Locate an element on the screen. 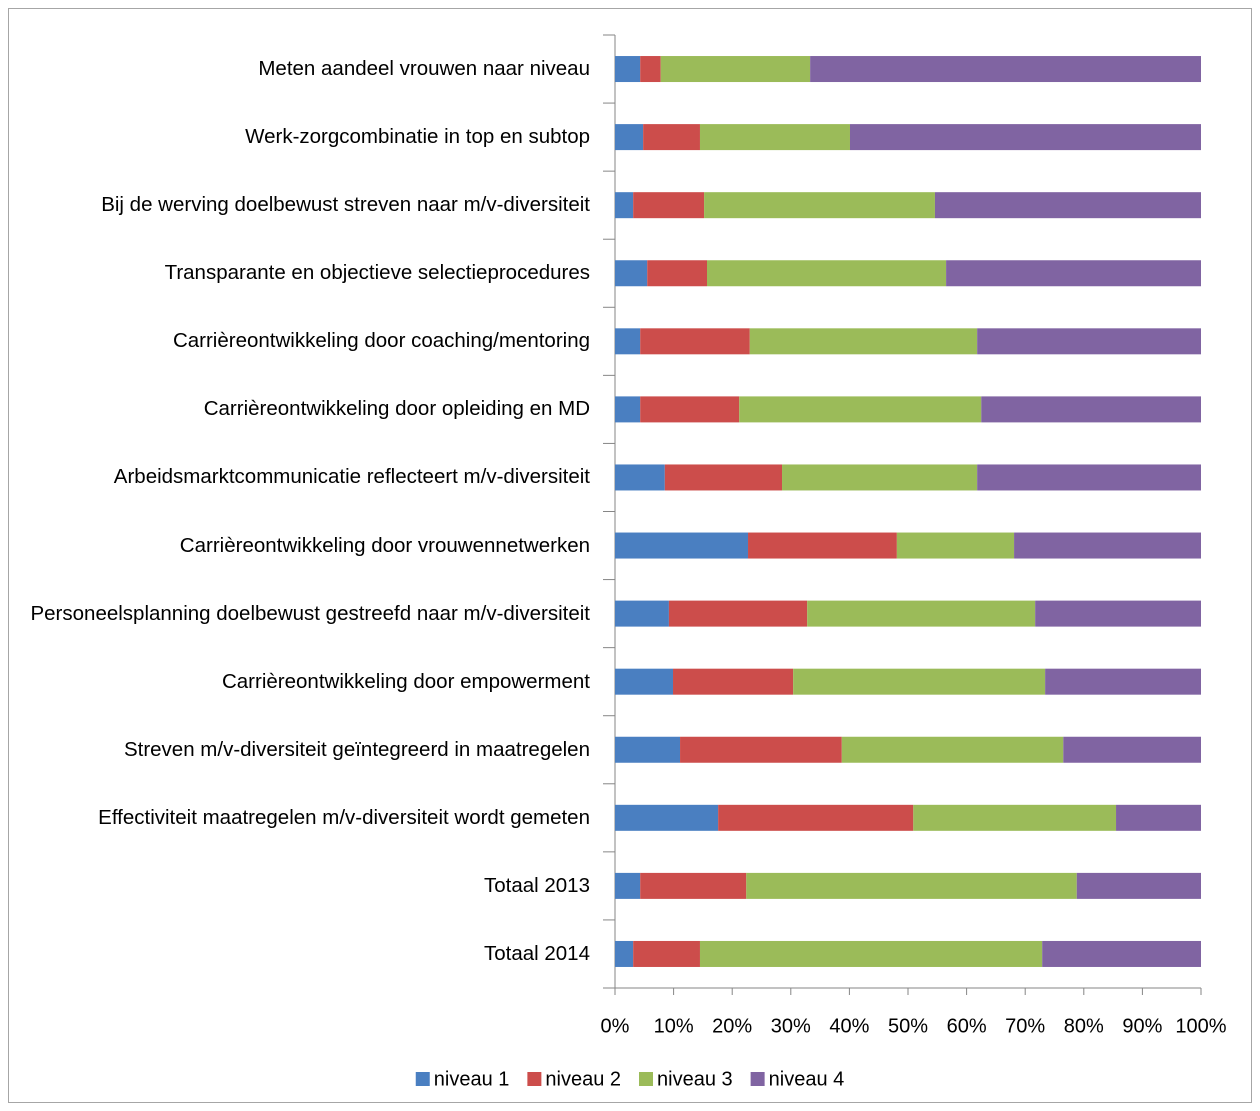 Image resolution: width=1260 pixels, height=1111 pixels. legend-label: niveau 3 is located at coordinates (695, 1079).